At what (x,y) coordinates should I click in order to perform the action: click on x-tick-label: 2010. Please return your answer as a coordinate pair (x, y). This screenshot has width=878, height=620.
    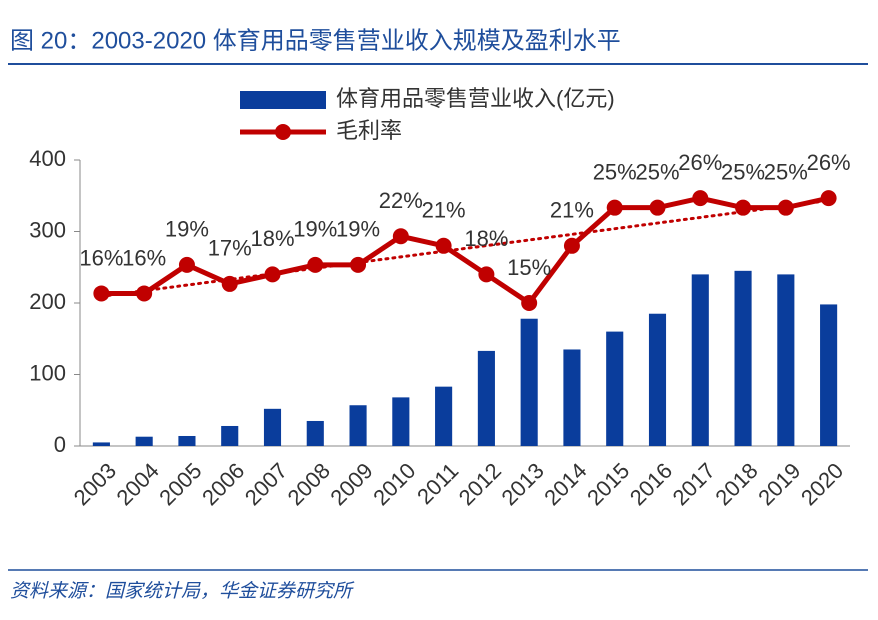
    Looking at the image, I should click on (394, 484).